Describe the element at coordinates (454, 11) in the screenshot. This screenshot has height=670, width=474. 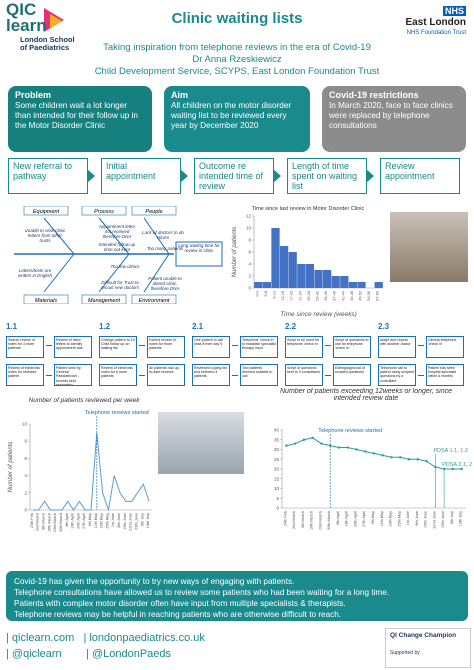
I see `nhs-logo: NHS` at that location.